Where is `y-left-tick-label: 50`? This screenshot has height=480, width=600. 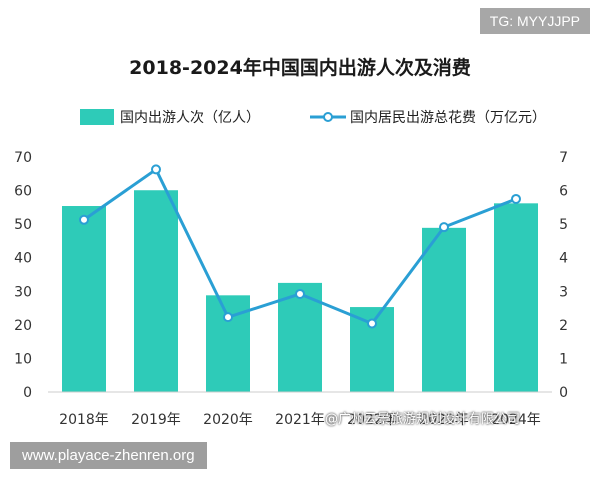
y-left-tick-label: 50 is located at coordinates (23, 225).